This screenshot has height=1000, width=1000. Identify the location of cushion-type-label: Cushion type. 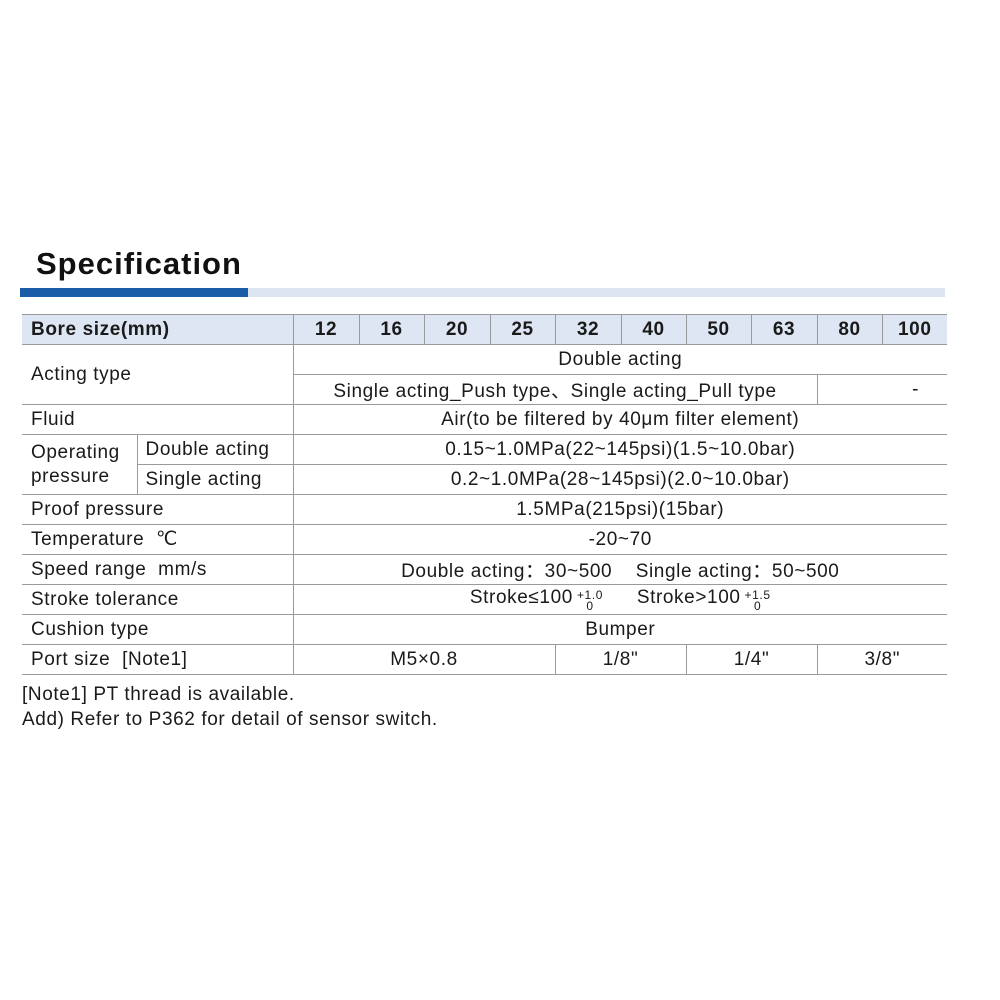
(158, 629).